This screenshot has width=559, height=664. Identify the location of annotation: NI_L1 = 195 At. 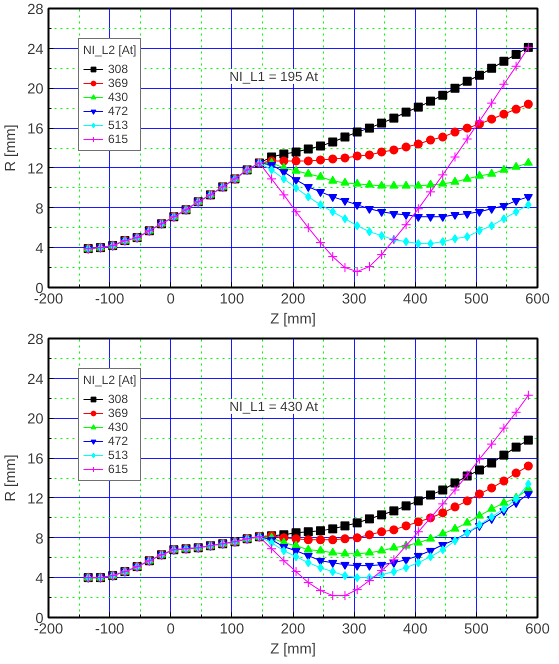
(273, 76).